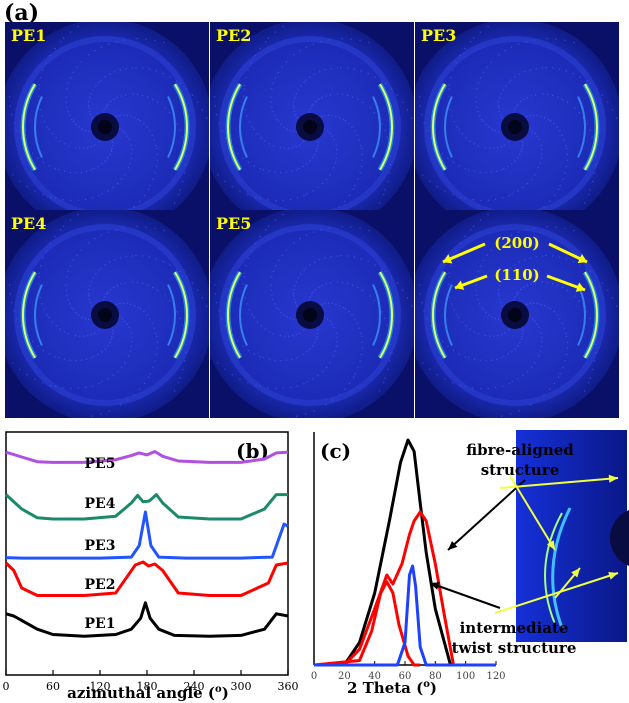  Describe the element at coordinates (234, 35) in the screenshot. I see `saxs-sample-label: PE2` at that location.